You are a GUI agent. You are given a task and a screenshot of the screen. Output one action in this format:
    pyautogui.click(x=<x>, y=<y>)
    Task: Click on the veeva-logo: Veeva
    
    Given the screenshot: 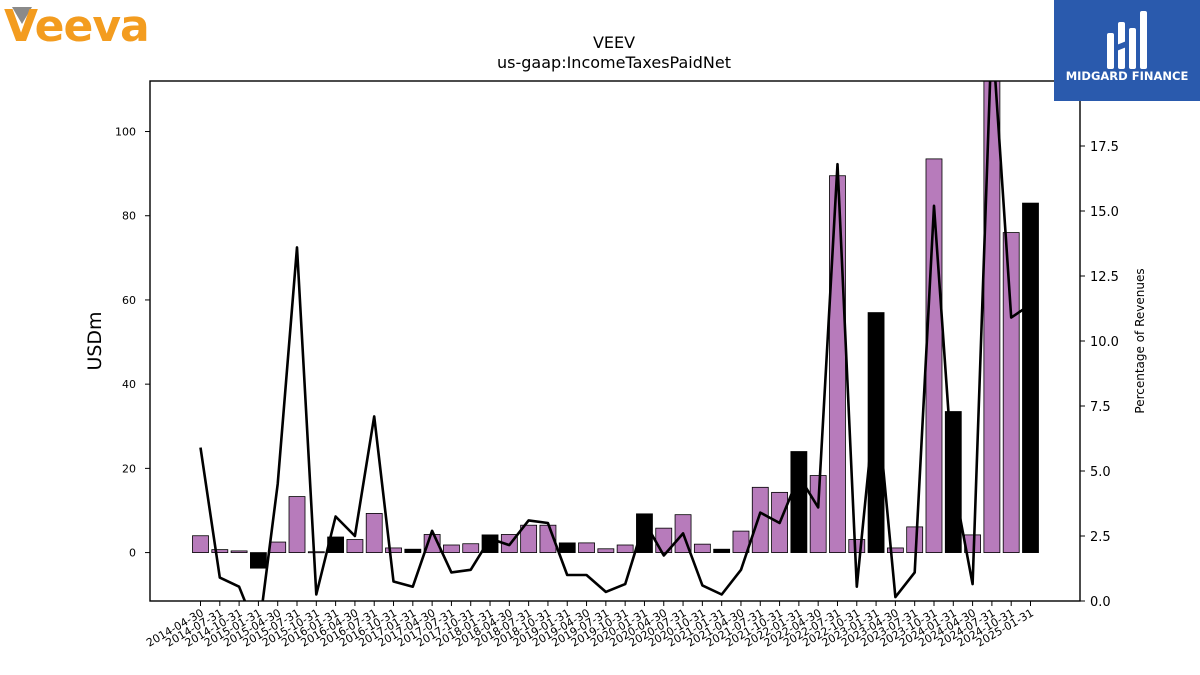 What is the action you would take?
    pyautogui.click(x=77, y=26)
    